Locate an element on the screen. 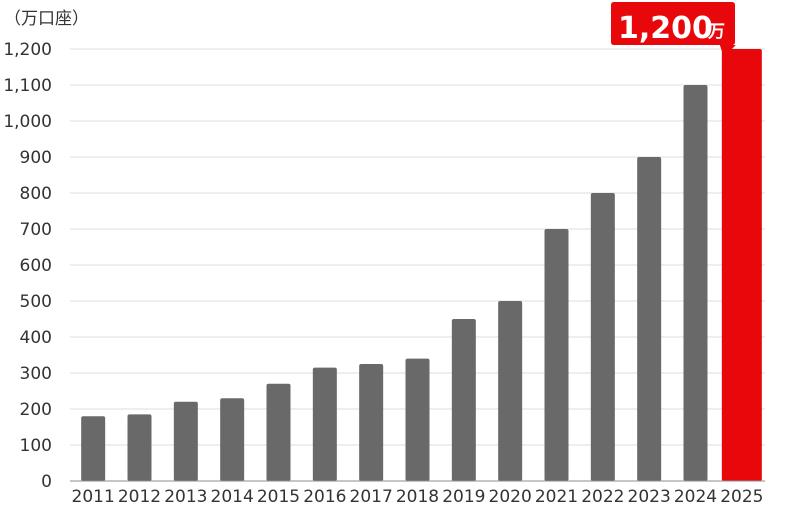 The width and height of the screenshot is (800, 518). x-tick-label: 2016 is located at coordinates (324, 497).